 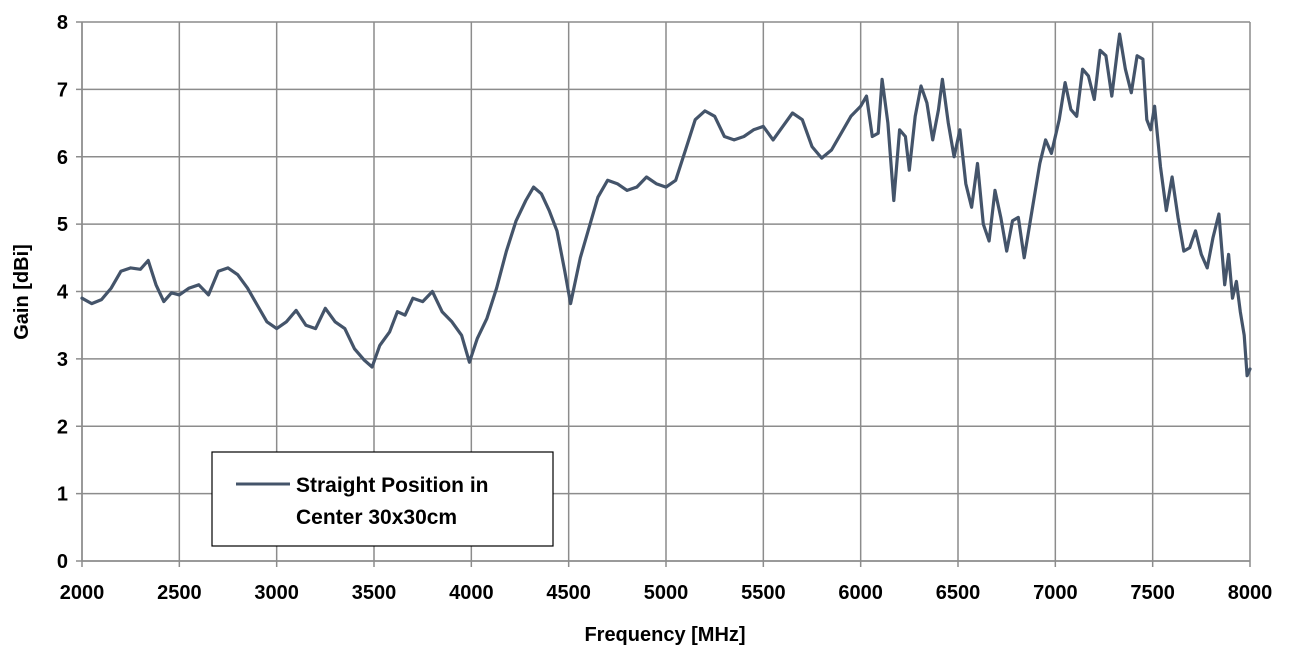 I want to click on y-tick-label: 8, so click(x=62, y=23).